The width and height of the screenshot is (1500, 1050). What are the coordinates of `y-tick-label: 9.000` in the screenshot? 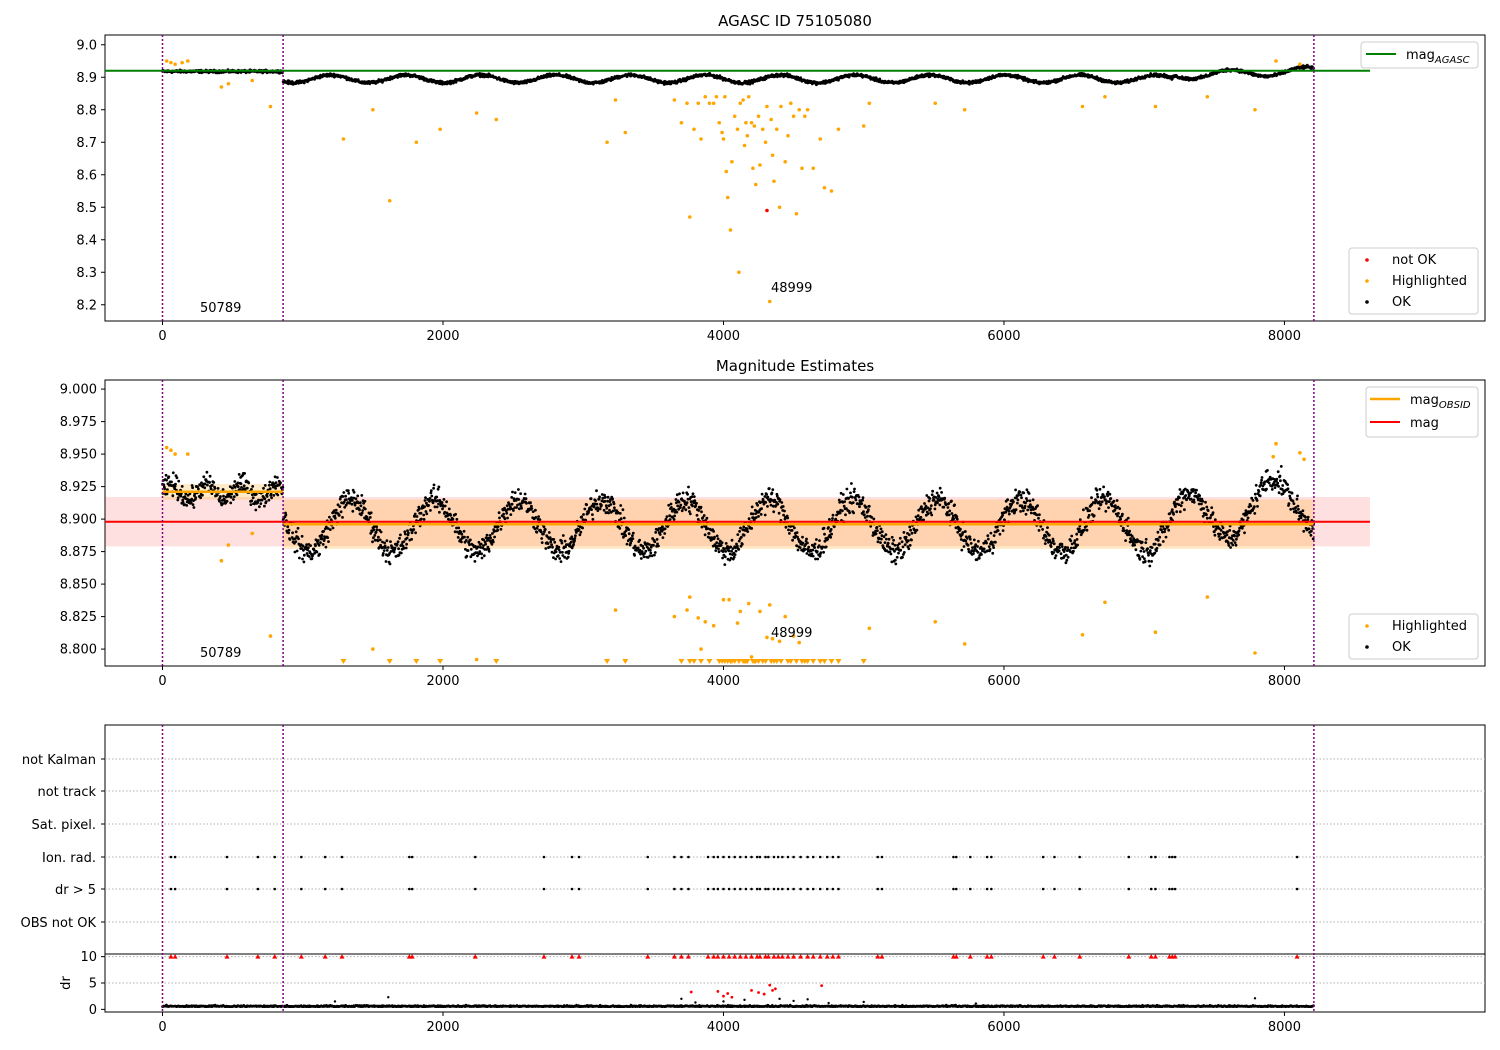 It's located at (78, 390).